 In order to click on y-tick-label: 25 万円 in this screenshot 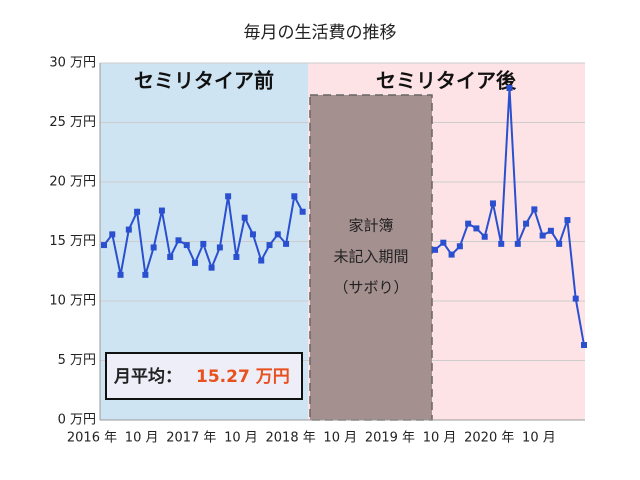, I will do `click(72, 122)`.